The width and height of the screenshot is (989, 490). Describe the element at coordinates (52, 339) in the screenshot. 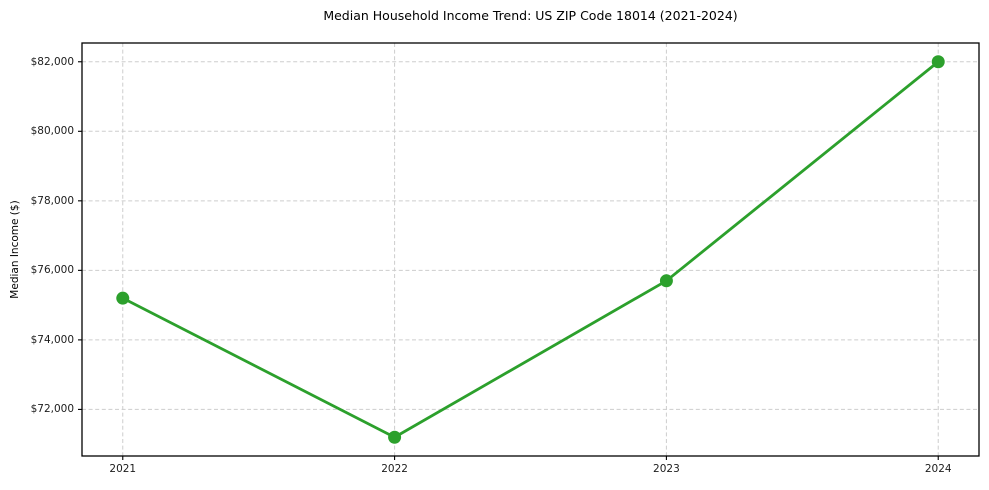

I see `y-tick-label: $74,000` at that location.